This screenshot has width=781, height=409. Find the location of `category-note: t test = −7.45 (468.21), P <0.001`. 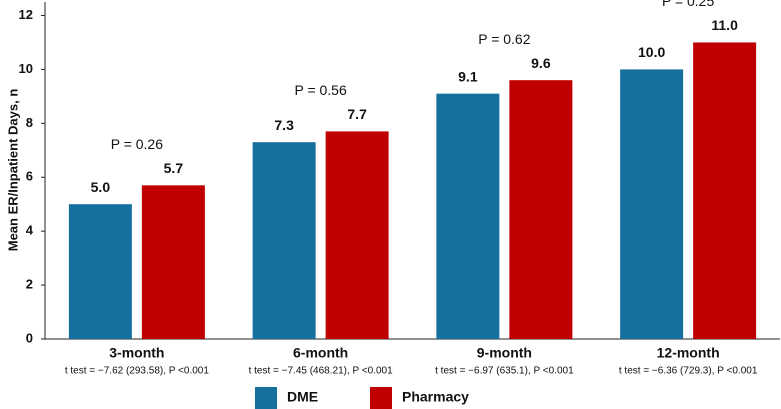

category-note: t test = −7.45 (468.21), P <0.001 is located at coordinates (321, 371).